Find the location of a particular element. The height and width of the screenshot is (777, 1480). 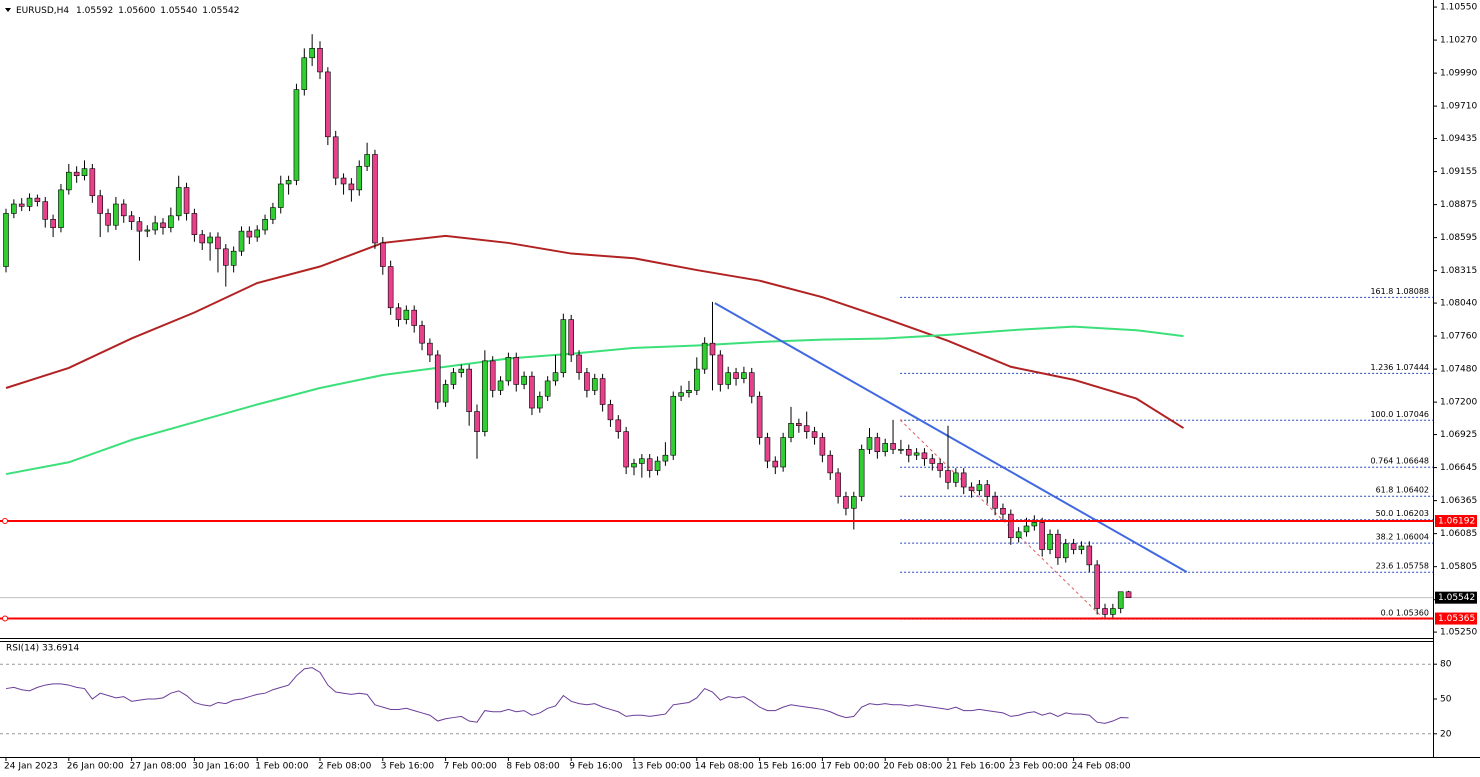

menu-arrow is located at coordinates (8, 10).